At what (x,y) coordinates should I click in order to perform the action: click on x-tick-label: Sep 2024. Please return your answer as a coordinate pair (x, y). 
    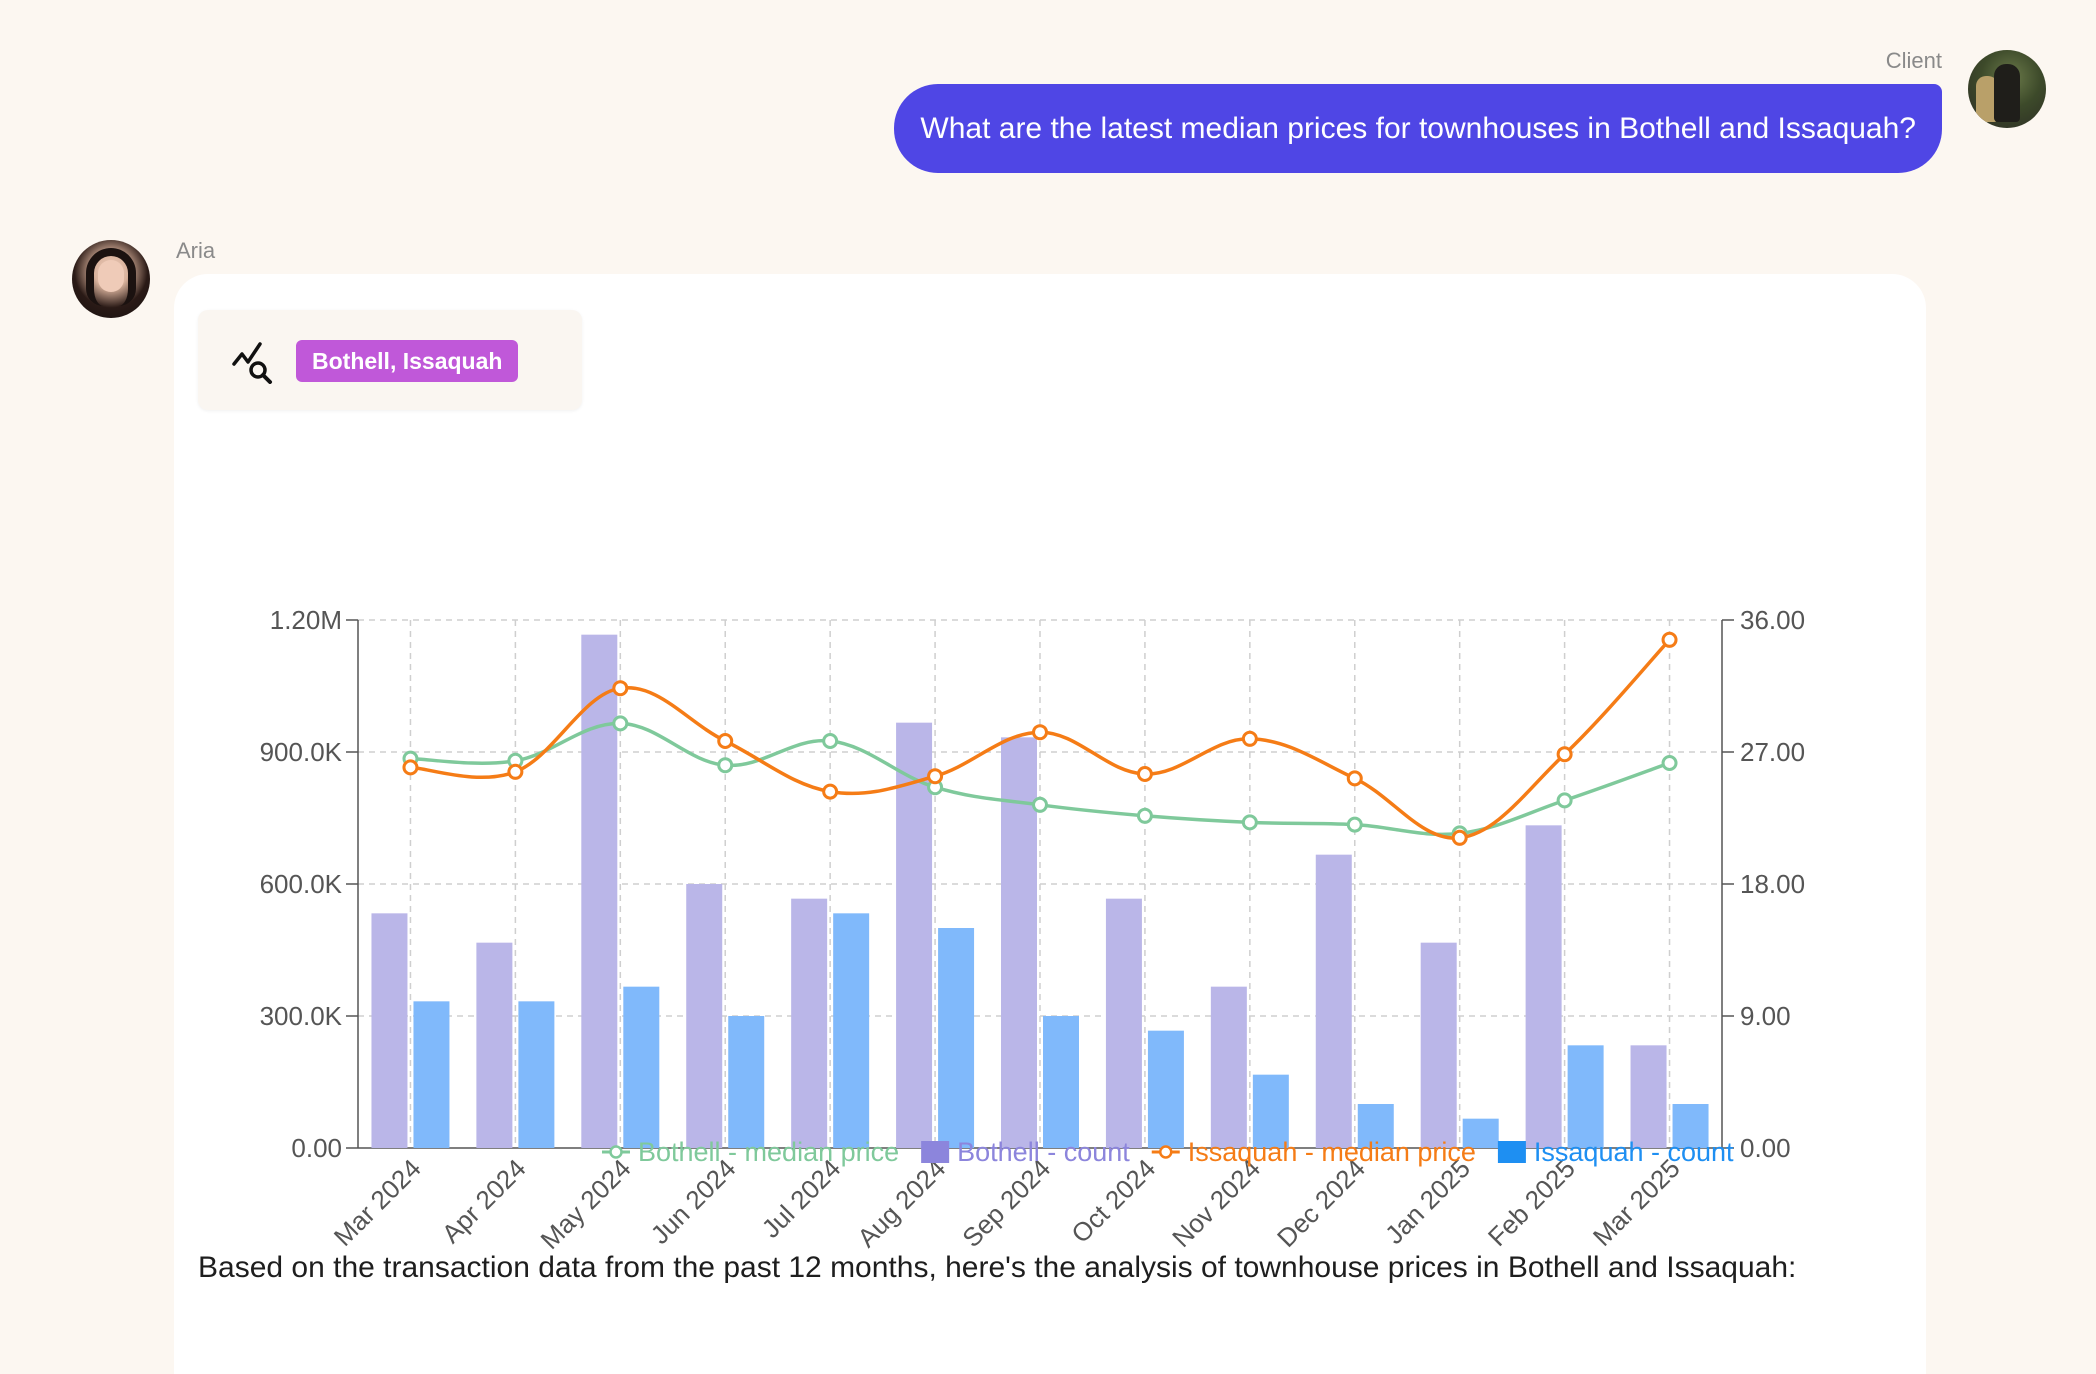
    Looking at the image, I should click on (1006, 1203).